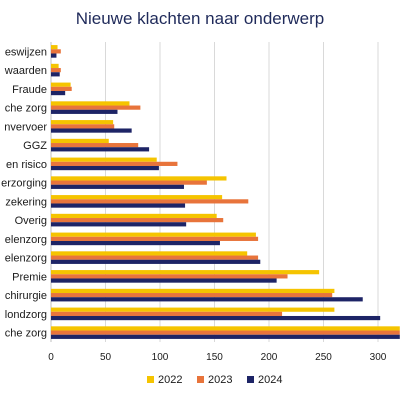 The image size is (400, 400). Describe the element at coordinates (26, 315) in the screenshot. I see `category-label: londzorg` at that location.